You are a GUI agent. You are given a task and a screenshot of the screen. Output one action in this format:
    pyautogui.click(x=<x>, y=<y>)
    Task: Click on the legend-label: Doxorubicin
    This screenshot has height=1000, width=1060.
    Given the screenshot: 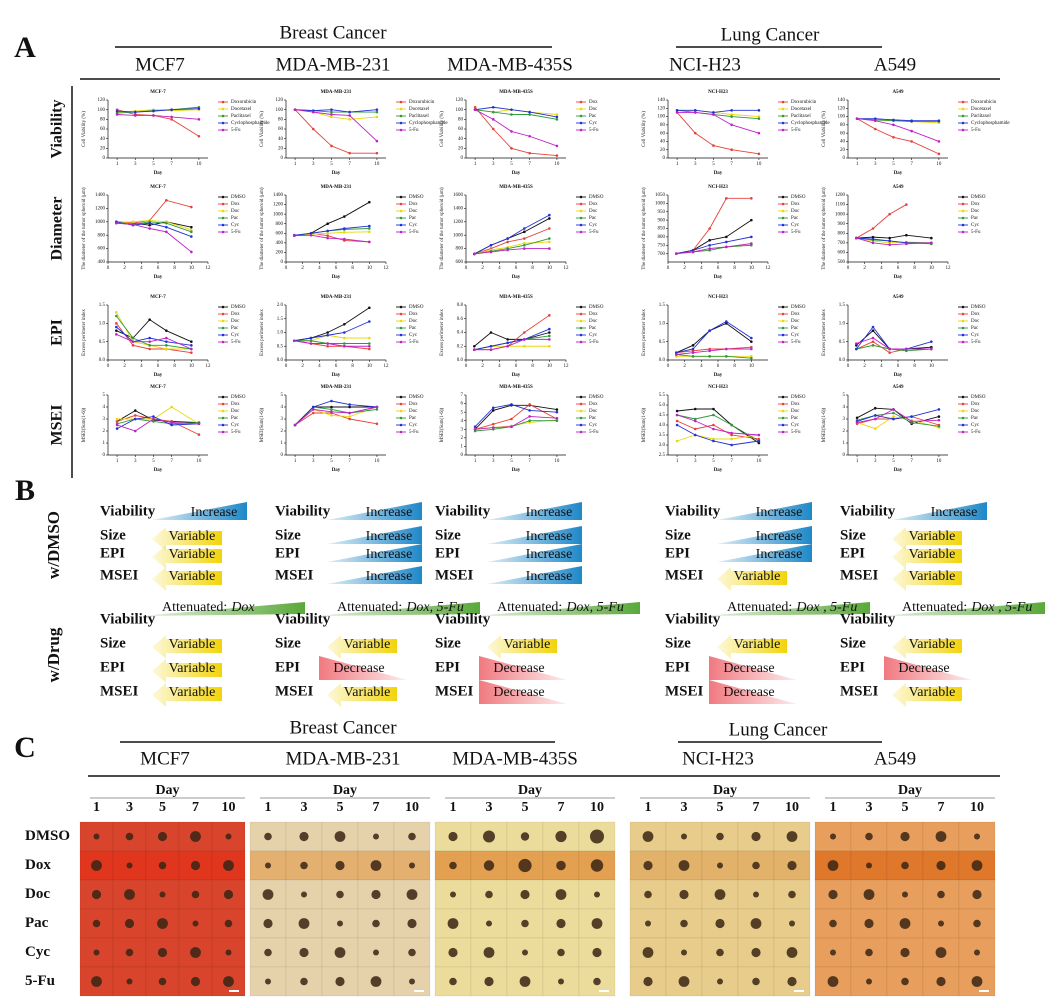 What is the action you would take?
    pyautogui.click(x=804, y=102)
    